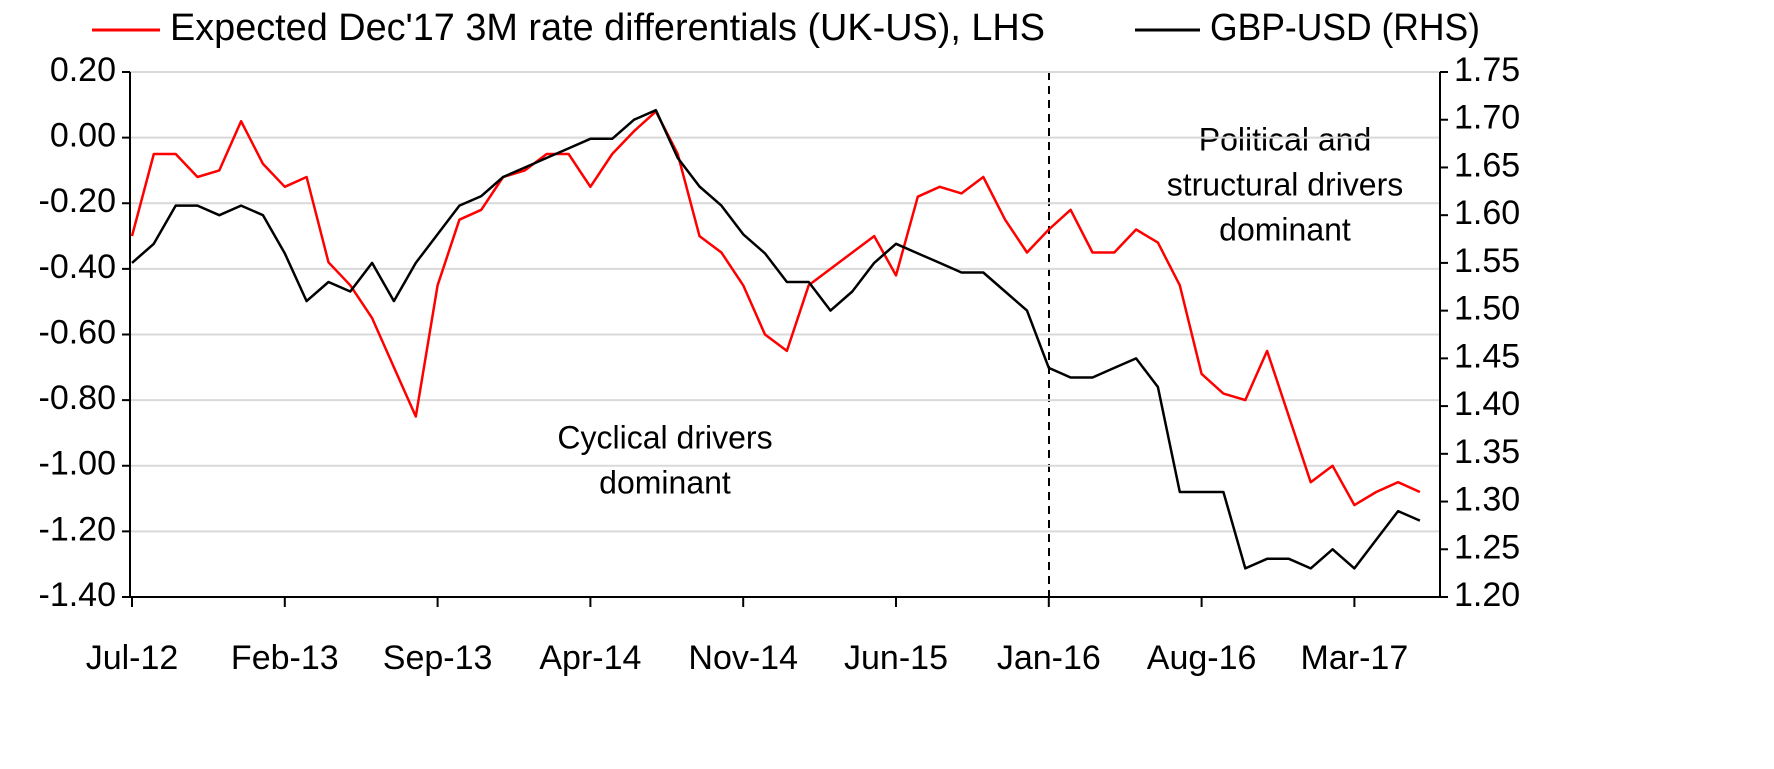 This screenshot has width=1774, height=769. Describe the element at coordinates (78, 267) in the screenshot. I see `y-tick-label: -0.40` at that location.